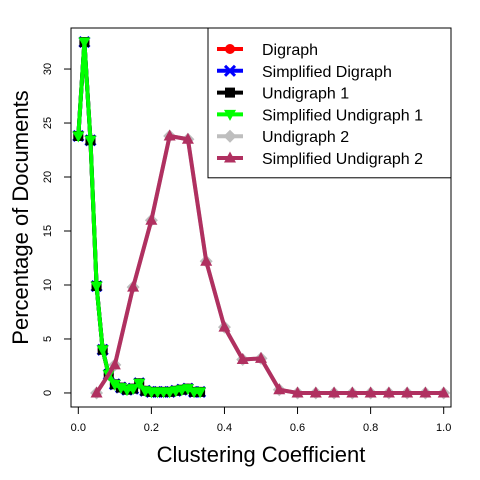  I want to click on legend-label: Undigraph 2, so click(305, 137).